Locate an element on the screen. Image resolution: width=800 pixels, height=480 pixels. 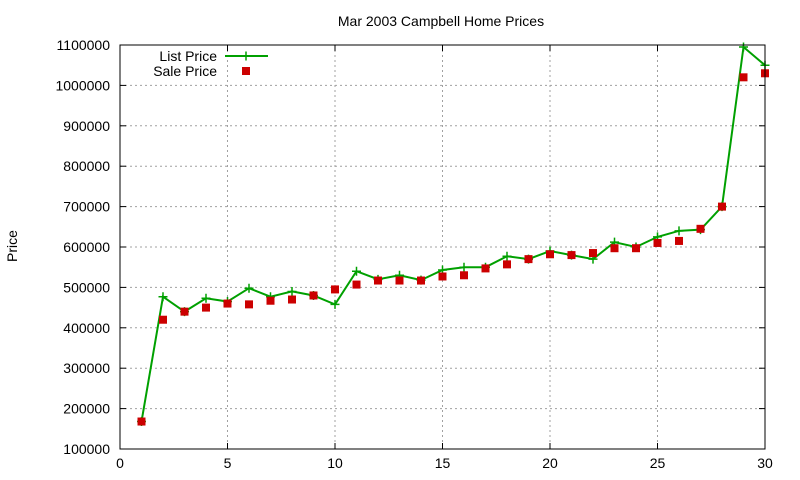
y-tick-label: 200000 is located at coordinates (86, 409).